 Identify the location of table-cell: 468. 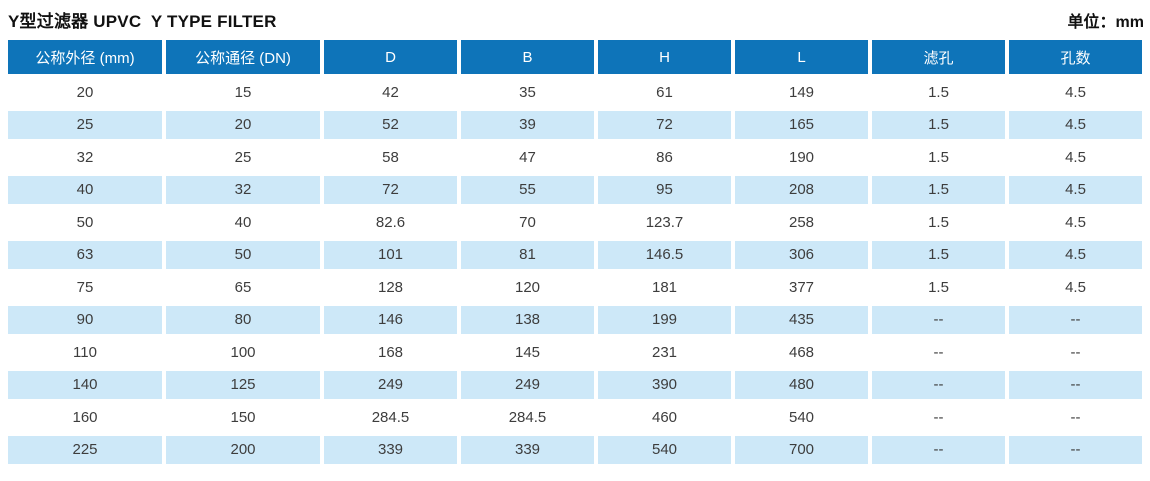
(801, 352).